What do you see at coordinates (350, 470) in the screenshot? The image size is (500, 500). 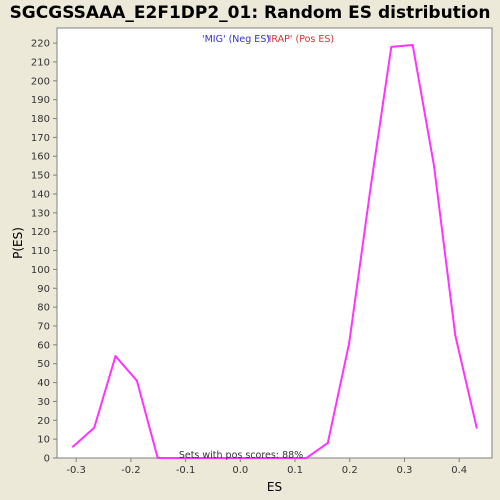 I see `x-tick-label: 0.2` at bounding box center [350, 470].